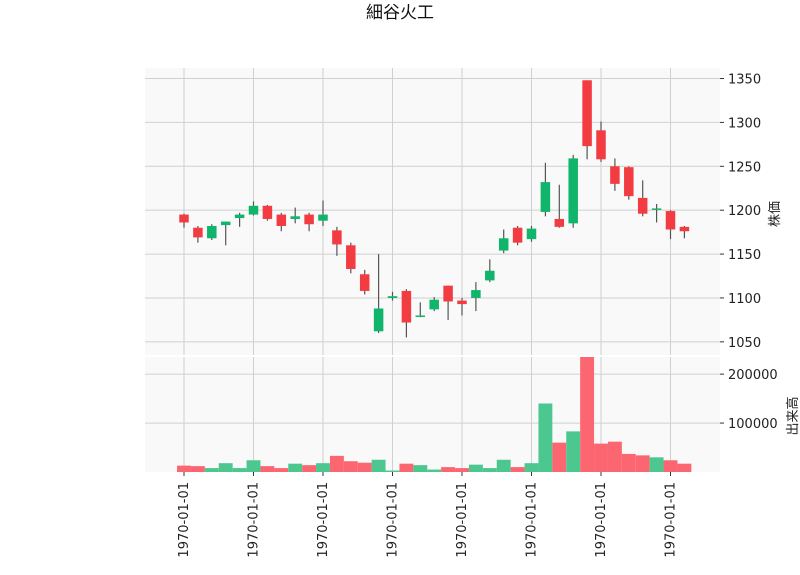 This screenshot has width=800, height=575. I want to click on price-tick-label: 1100, so click(744, 299).